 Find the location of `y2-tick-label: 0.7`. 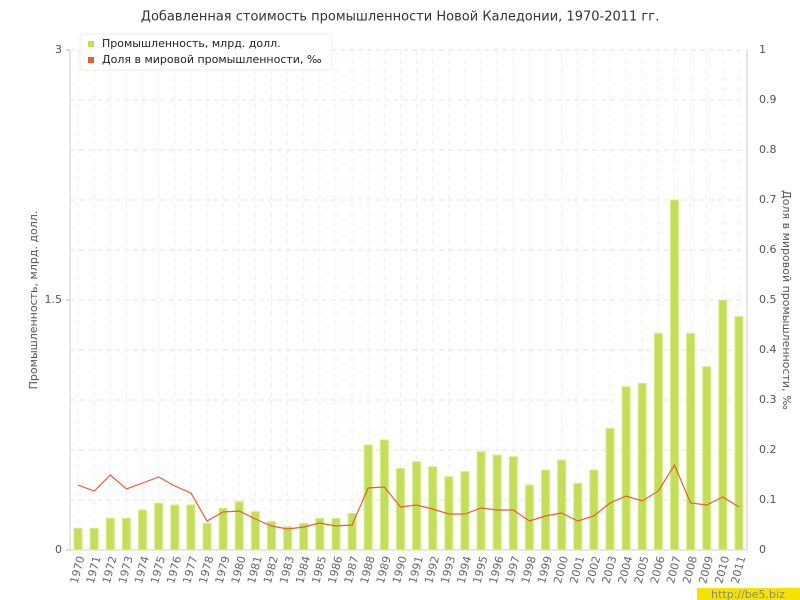

y2-tick-label: 0.7 is located at coordinates (768, 199).